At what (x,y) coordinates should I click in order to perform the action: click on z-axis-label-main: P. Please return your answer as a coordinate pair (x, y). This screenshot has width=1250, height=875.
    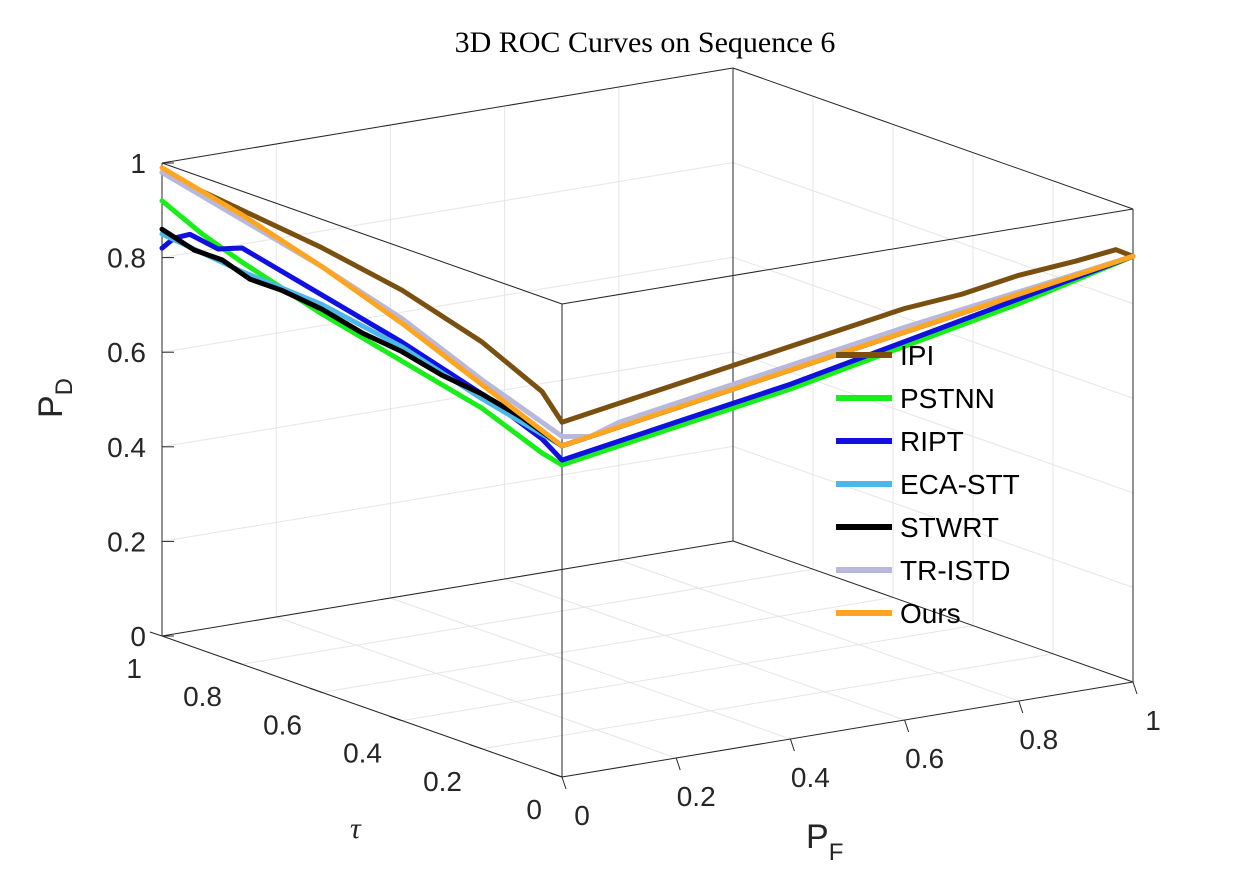
    Looking at the image, I should click on (51, 406).